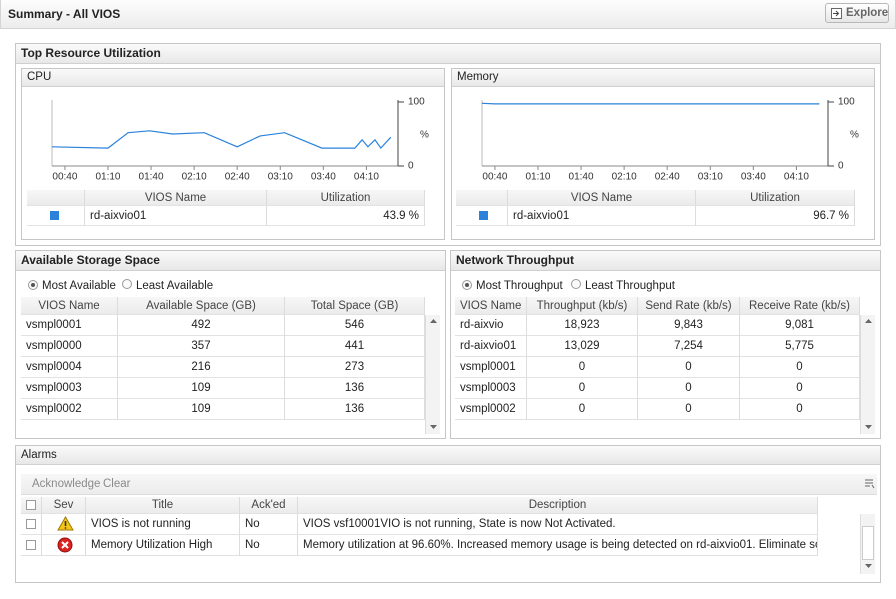 This screenshot has height=599, width=896. I want to click on radio-label: Most Available, so click(79, 286).